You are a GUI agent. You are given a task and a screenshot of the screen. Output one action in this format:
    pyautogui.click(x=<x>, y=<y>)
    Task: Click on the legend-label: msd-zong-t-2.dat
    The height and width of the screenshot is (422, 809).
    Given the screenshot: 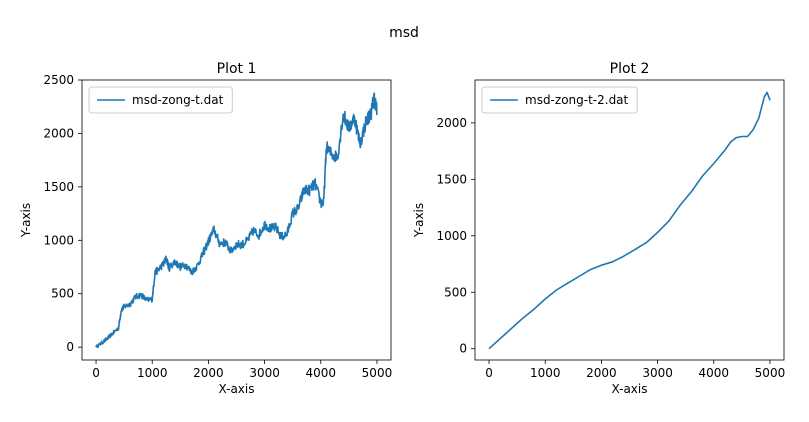 What is the action you would take?
    pyautogui.click(x=577, y=100)
    